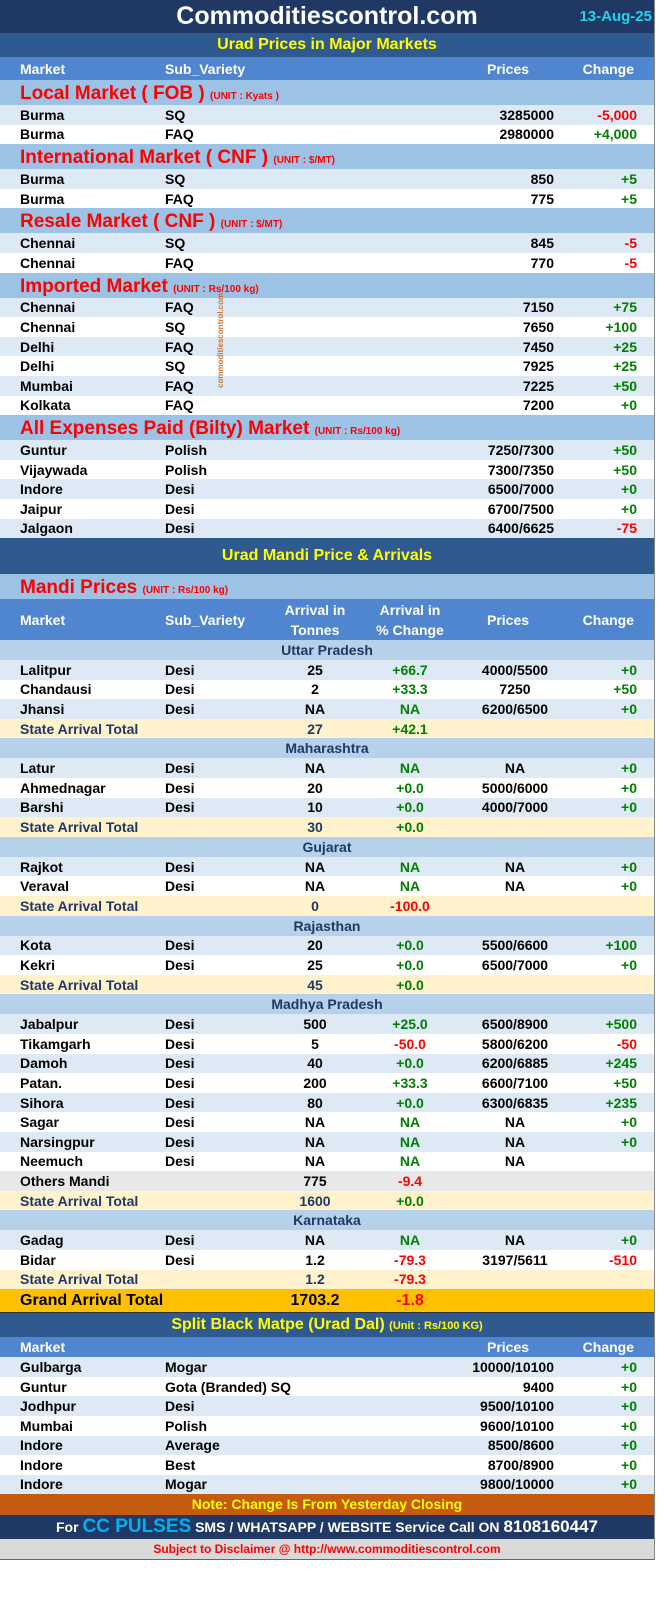 The height and width of the screenshot is (1600, 668). What do you see at coordinates (327, 469) in the screenshot?
I see `table-row: Vijaywada Polish 7300/7350 +50` at bounding box center [327, 469].